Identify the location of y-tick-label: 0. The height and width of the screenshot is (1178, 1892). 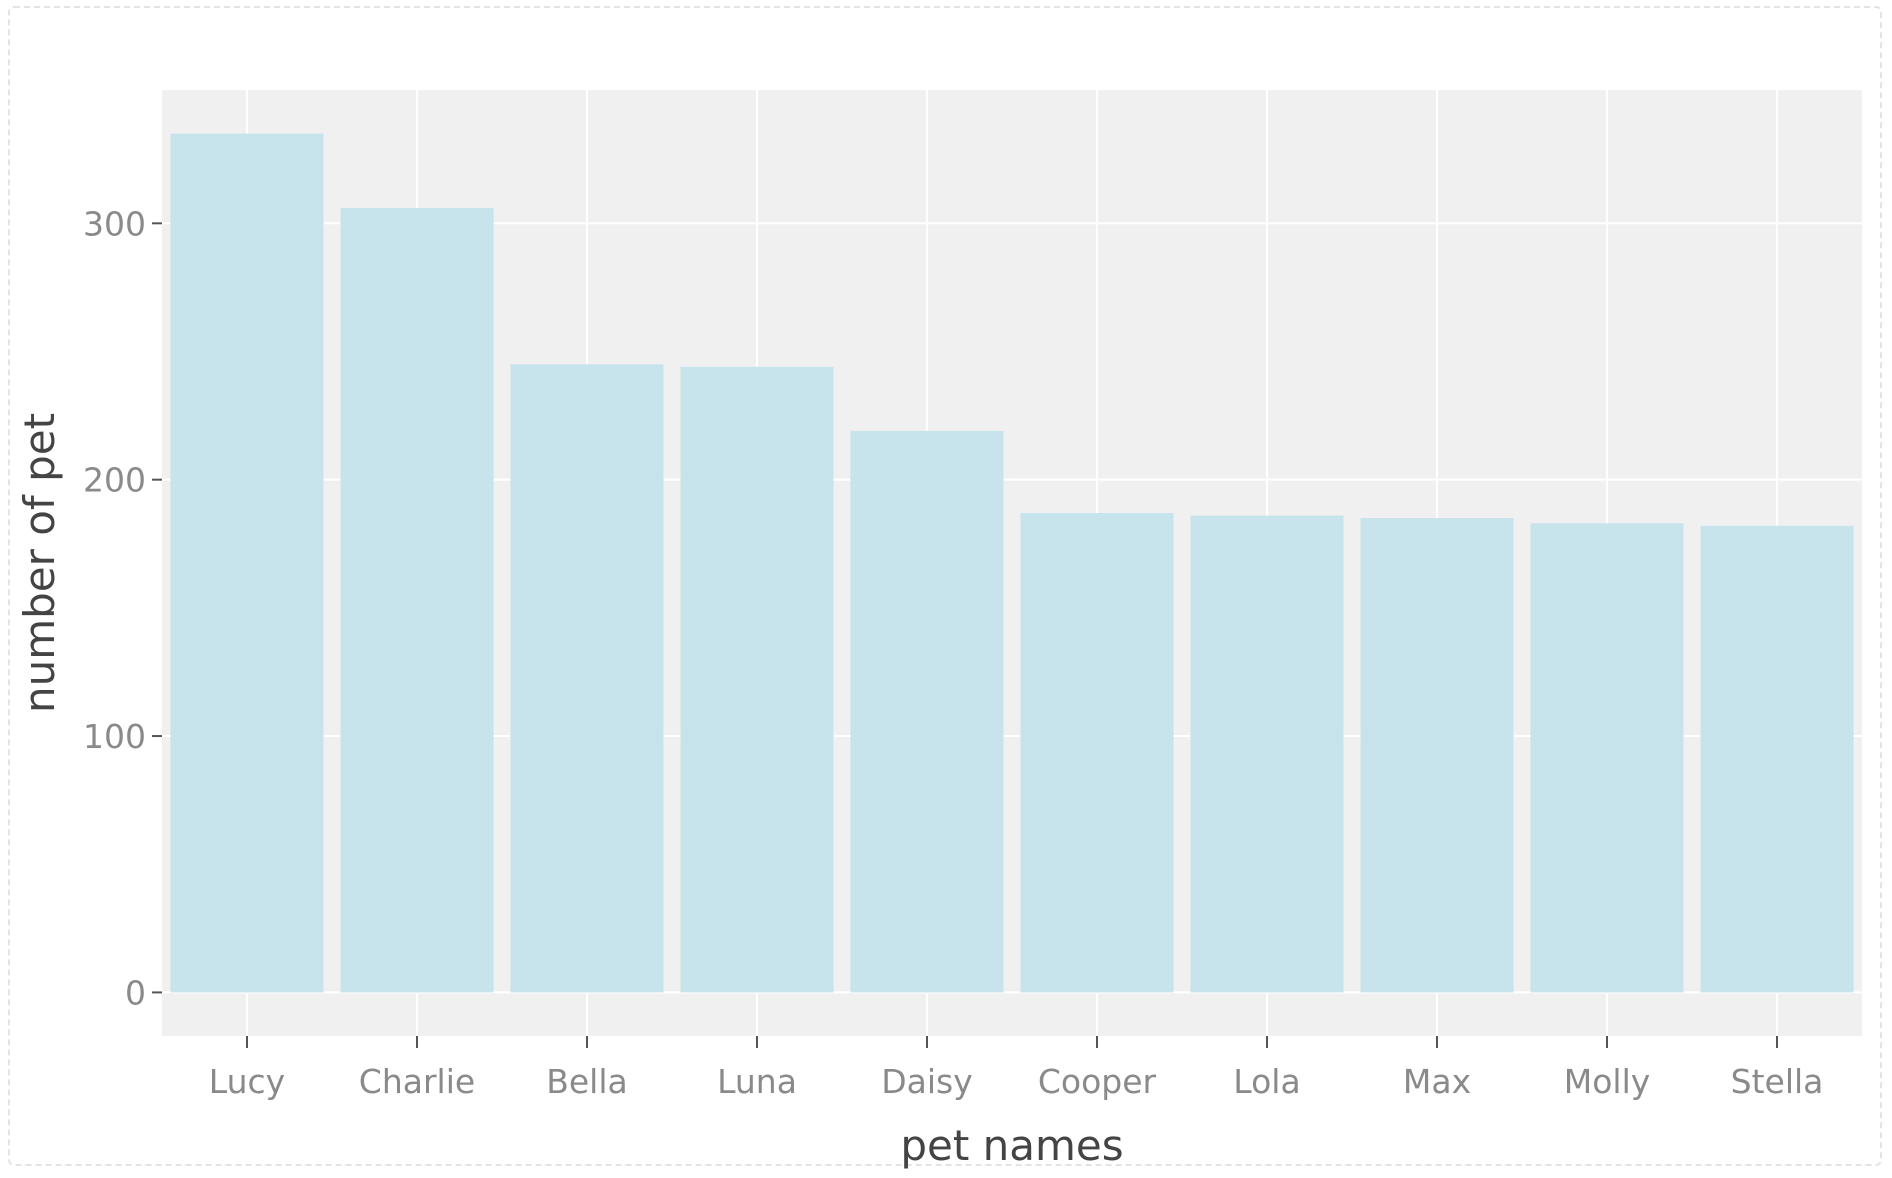
(135, 992).